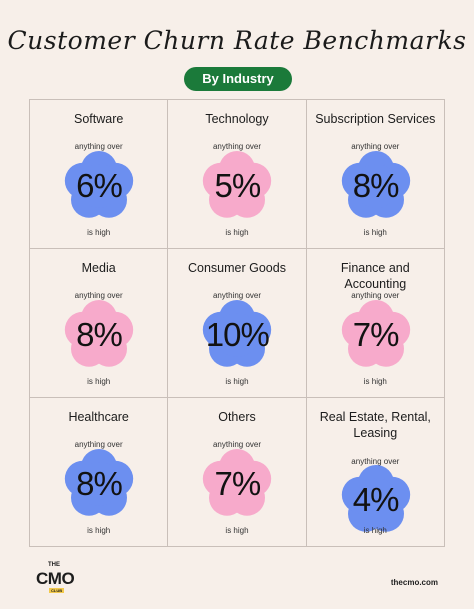 This screenshot has height=609, width=474. What do you see at coordinates (375, 425) in the screenshot?
I see `category-label: Real Estate, Rental, Leasing` at bounding box center [375, 425].